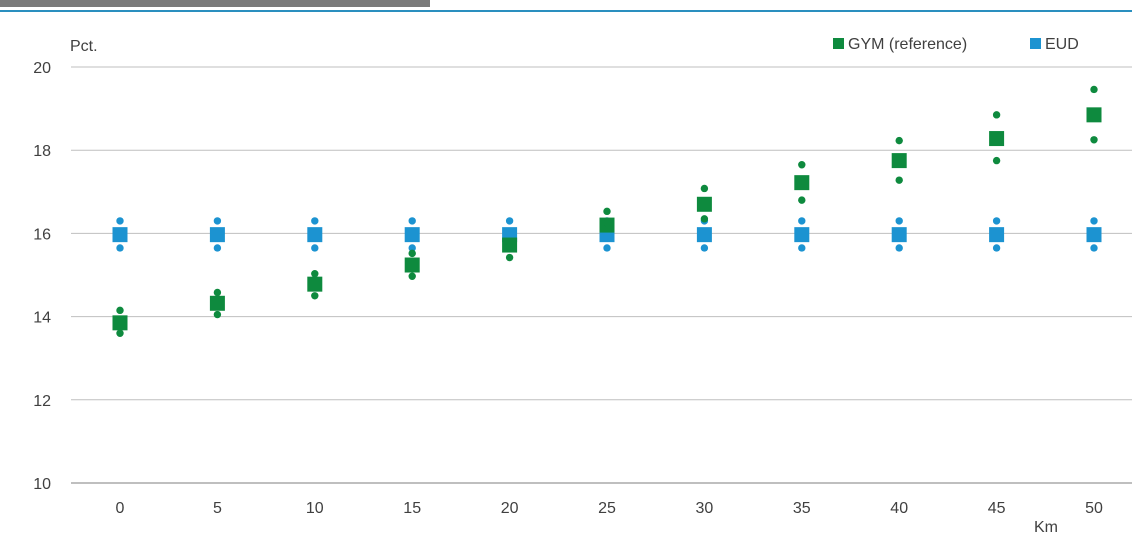 The height and width of the screenshot is (537, 1132). I want to click on x-tick-label: 50, so click(1094, 508).